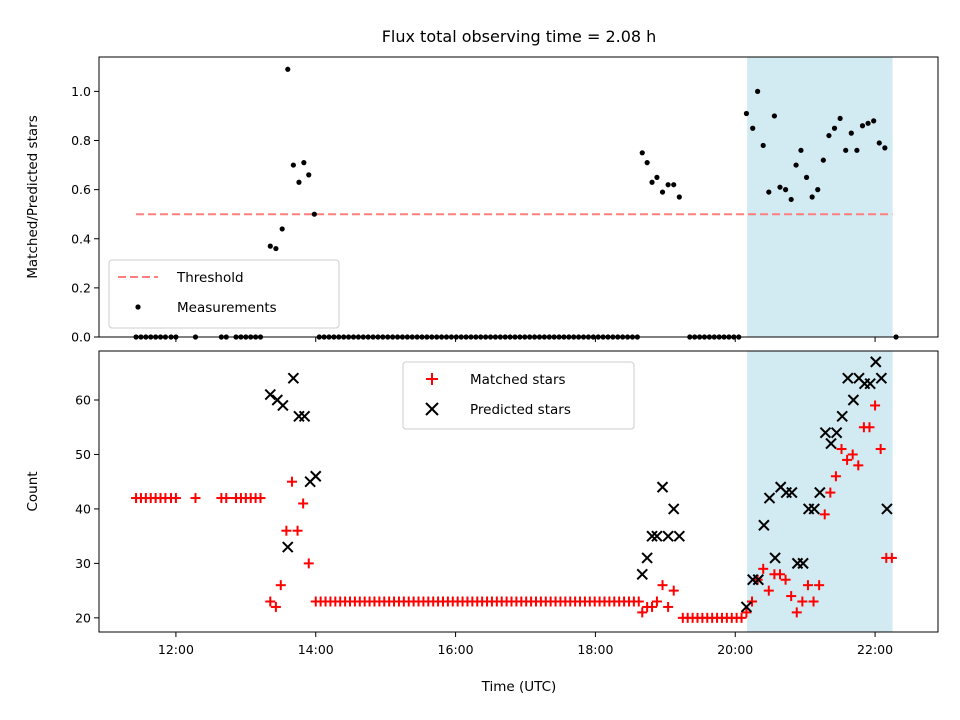 The width and height of the screenshot is (960, 720). What do you see at coordinates (875, 649) in the screenshot?
I see `xtick-label: 22:00` at bounding box center [875, 649].